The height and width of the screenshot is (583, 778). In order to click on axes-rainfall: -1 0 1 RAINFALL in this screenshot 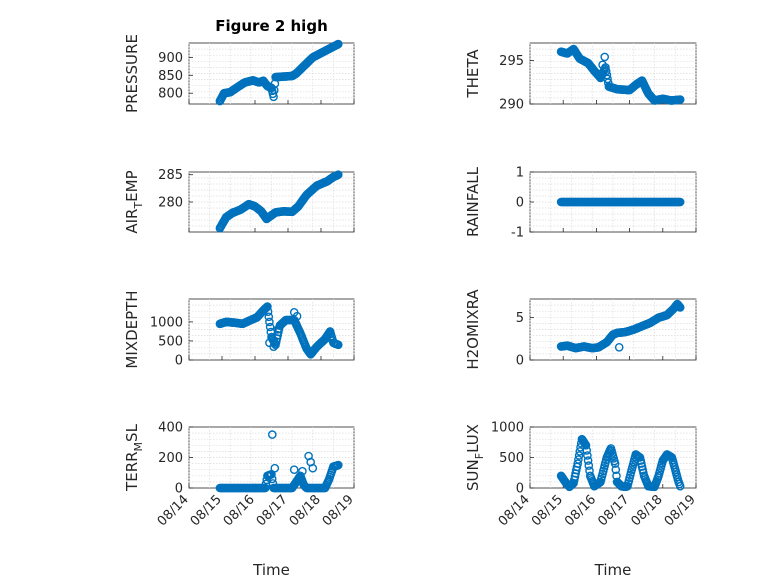, I will do `click(580, 203)`.